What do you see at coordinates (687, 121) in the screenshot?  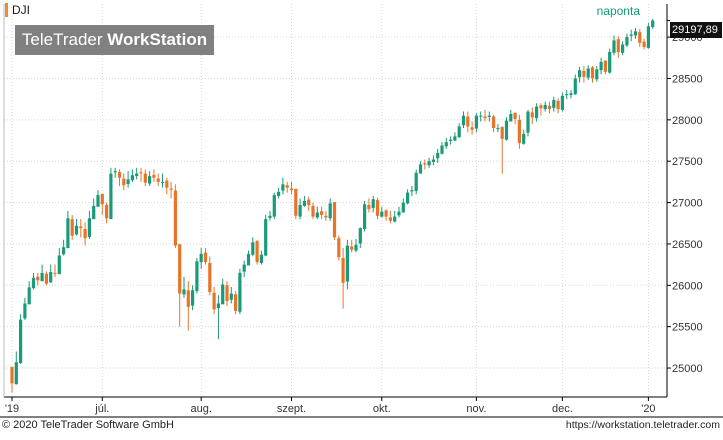 I see `y-tick-label: 28000` at bounding box center [687, 121].